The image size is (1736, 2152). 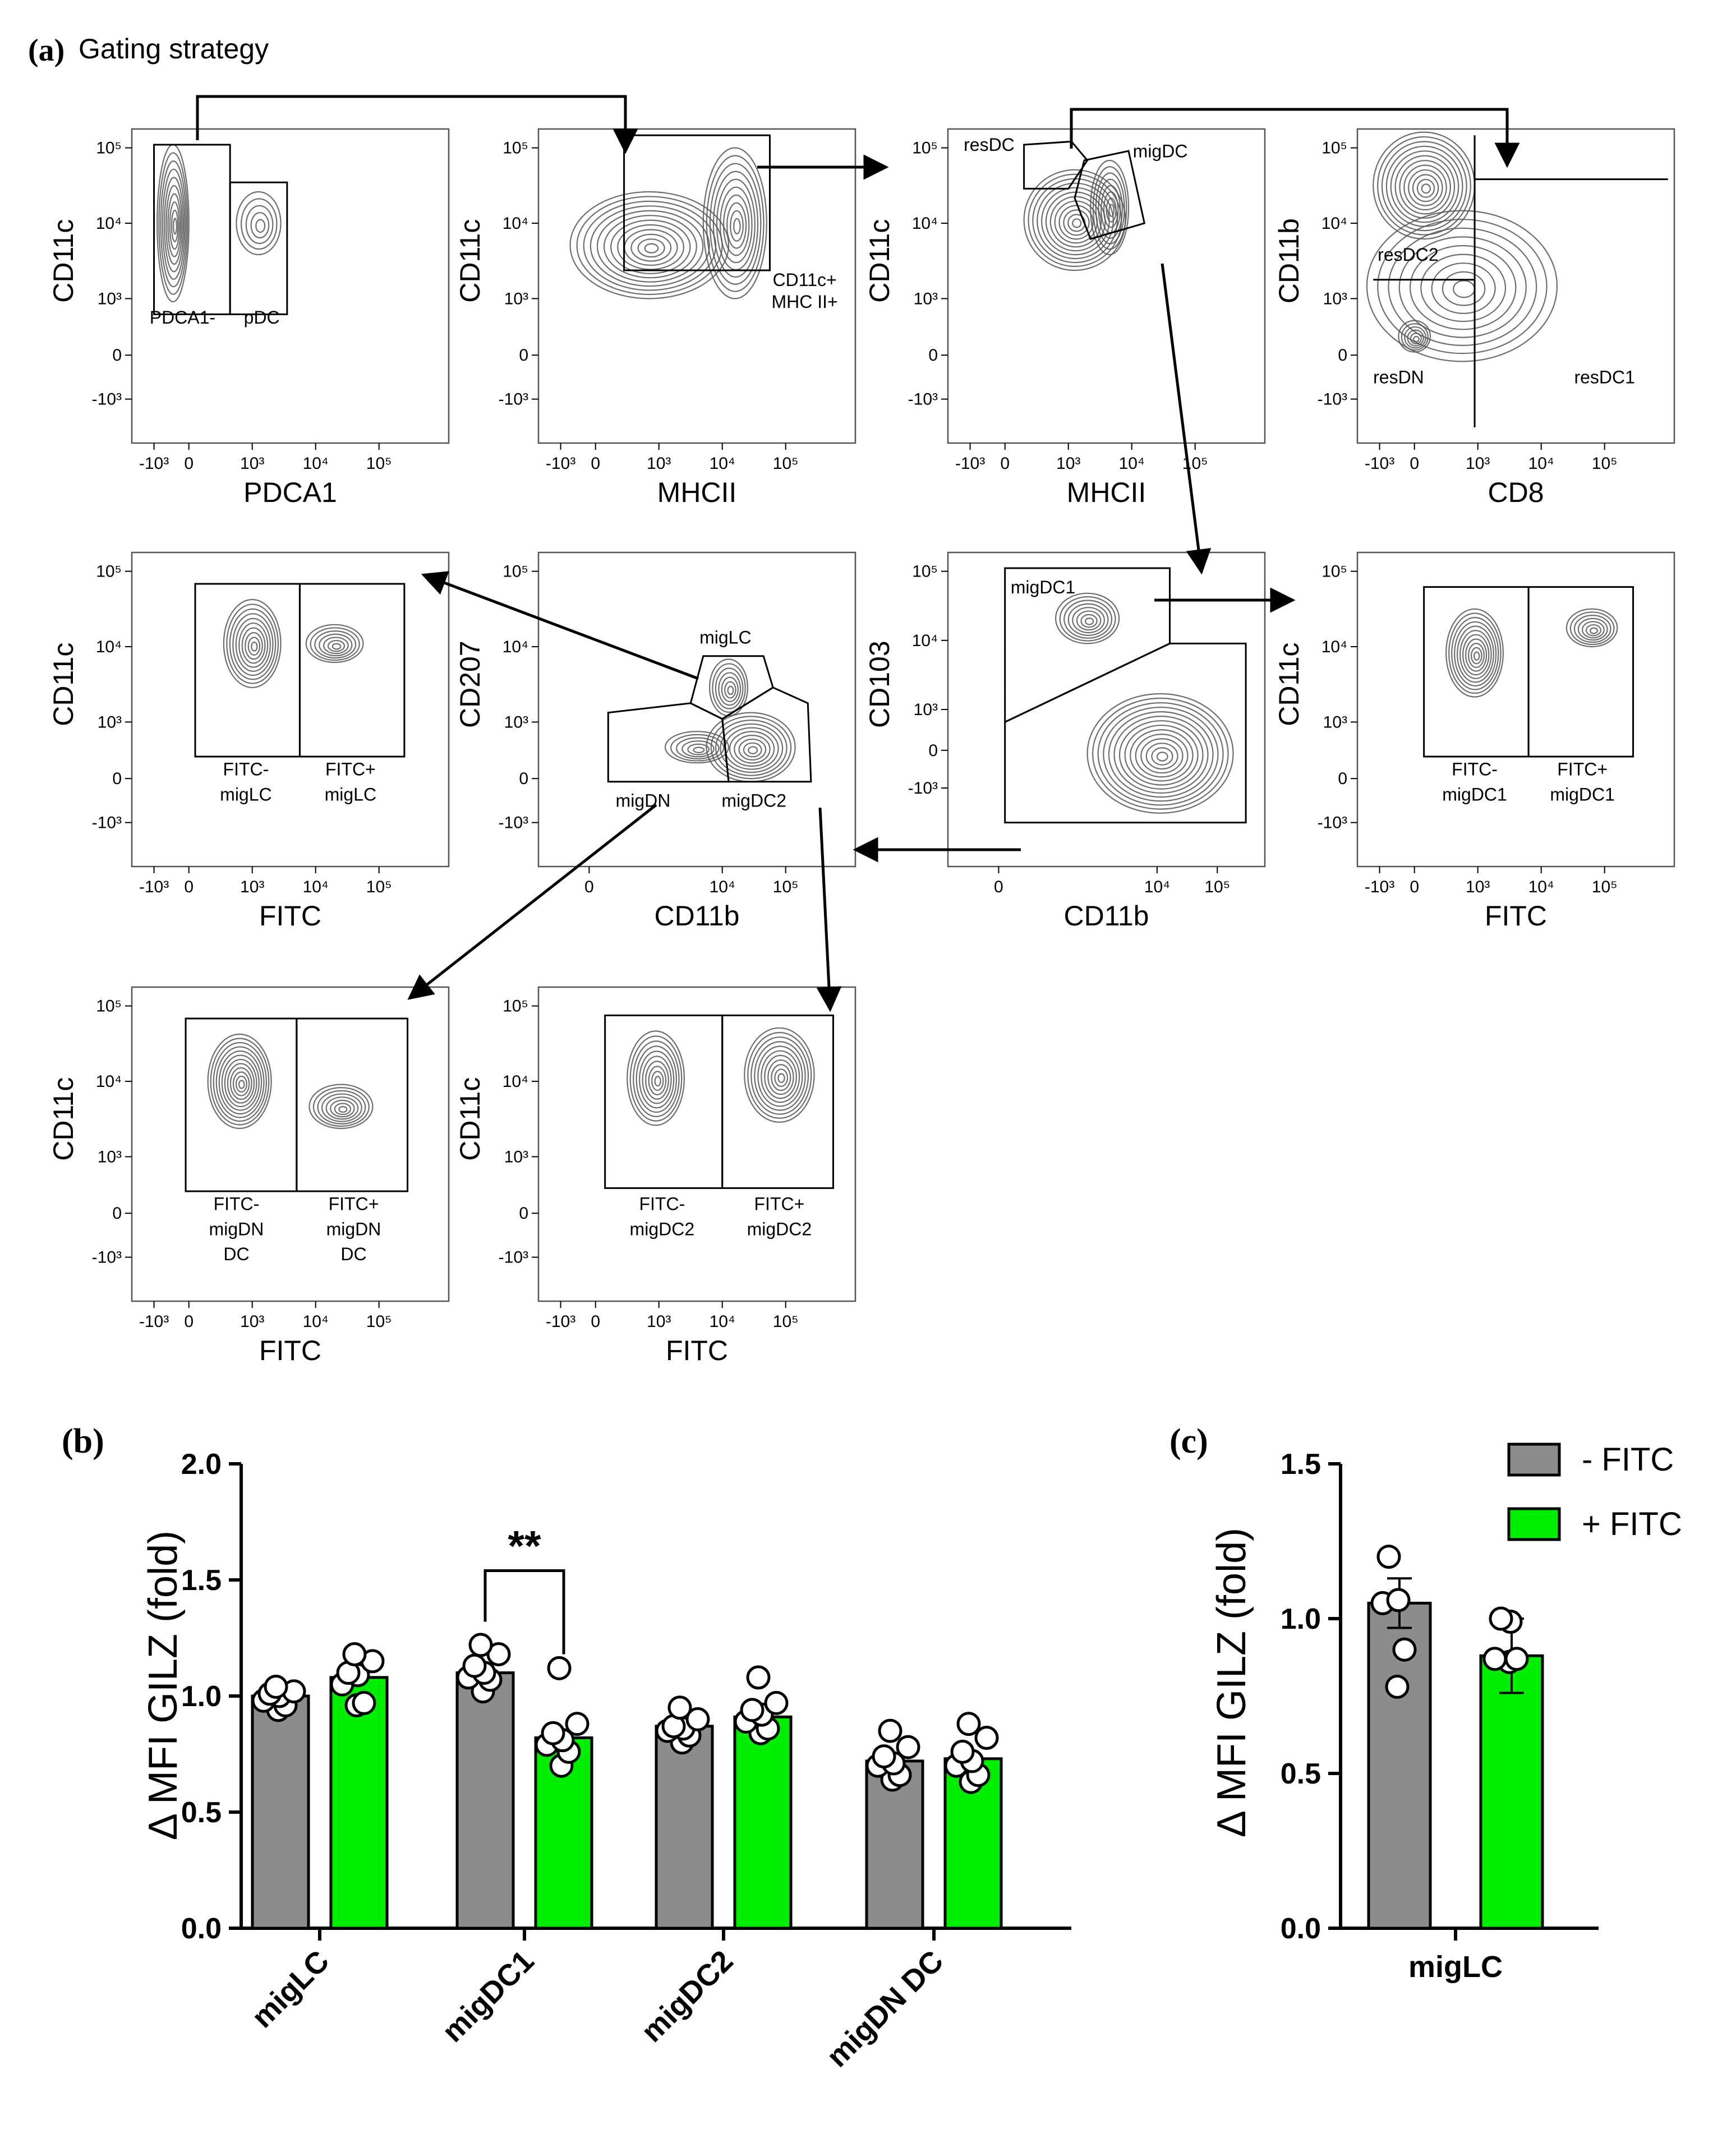 What do you see at coordinates (1605, 464) in the screenshot?
I see `x-tick-label: 10⁵` at bounding box center [1605, 464].